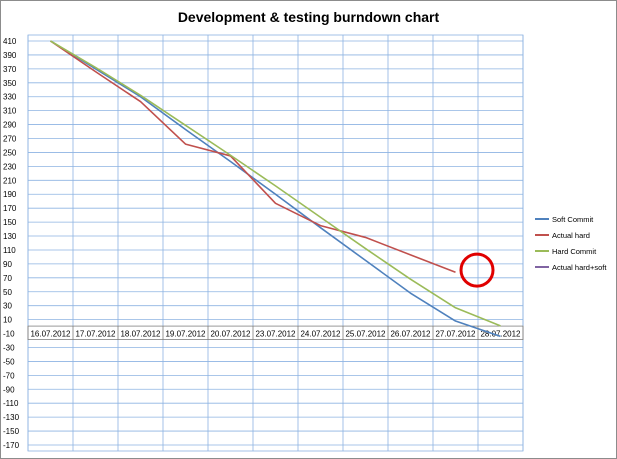  I want to click on x-tick-label: 26.07.2012, so click(410, 334).